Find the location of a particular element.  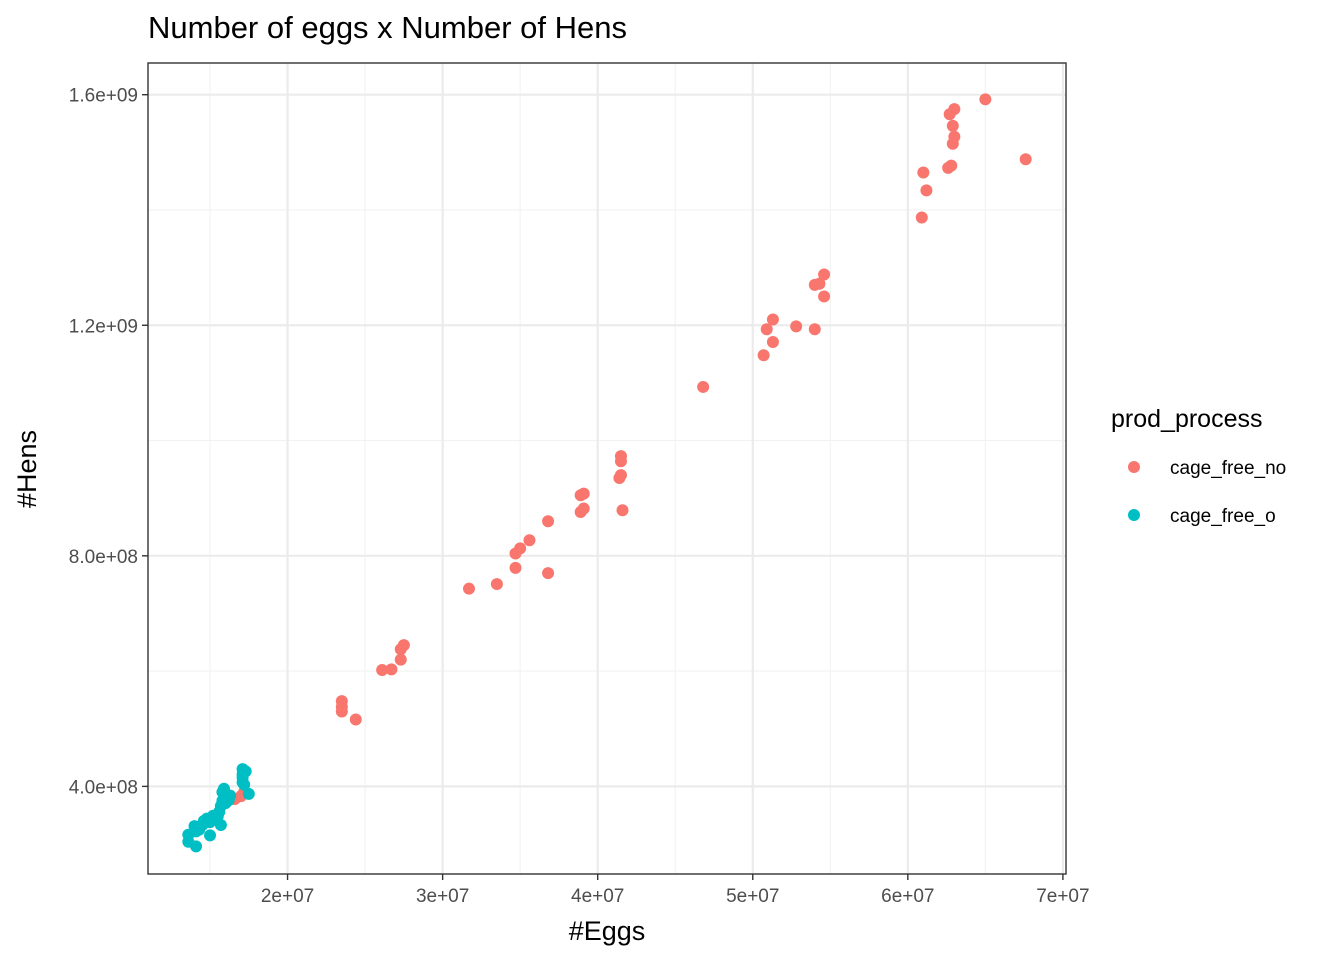

x-tick-label: 7e+07 is located at coordinates (1062, 896).